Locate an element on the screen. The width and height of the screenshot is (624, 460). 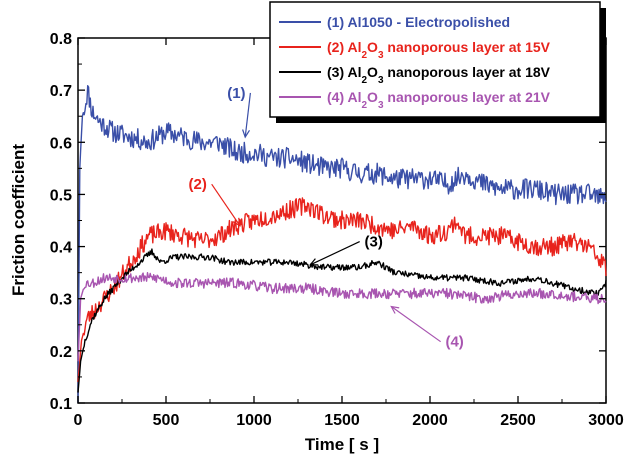
x-tick-label: 2500 is located at coordinates (518, 420).